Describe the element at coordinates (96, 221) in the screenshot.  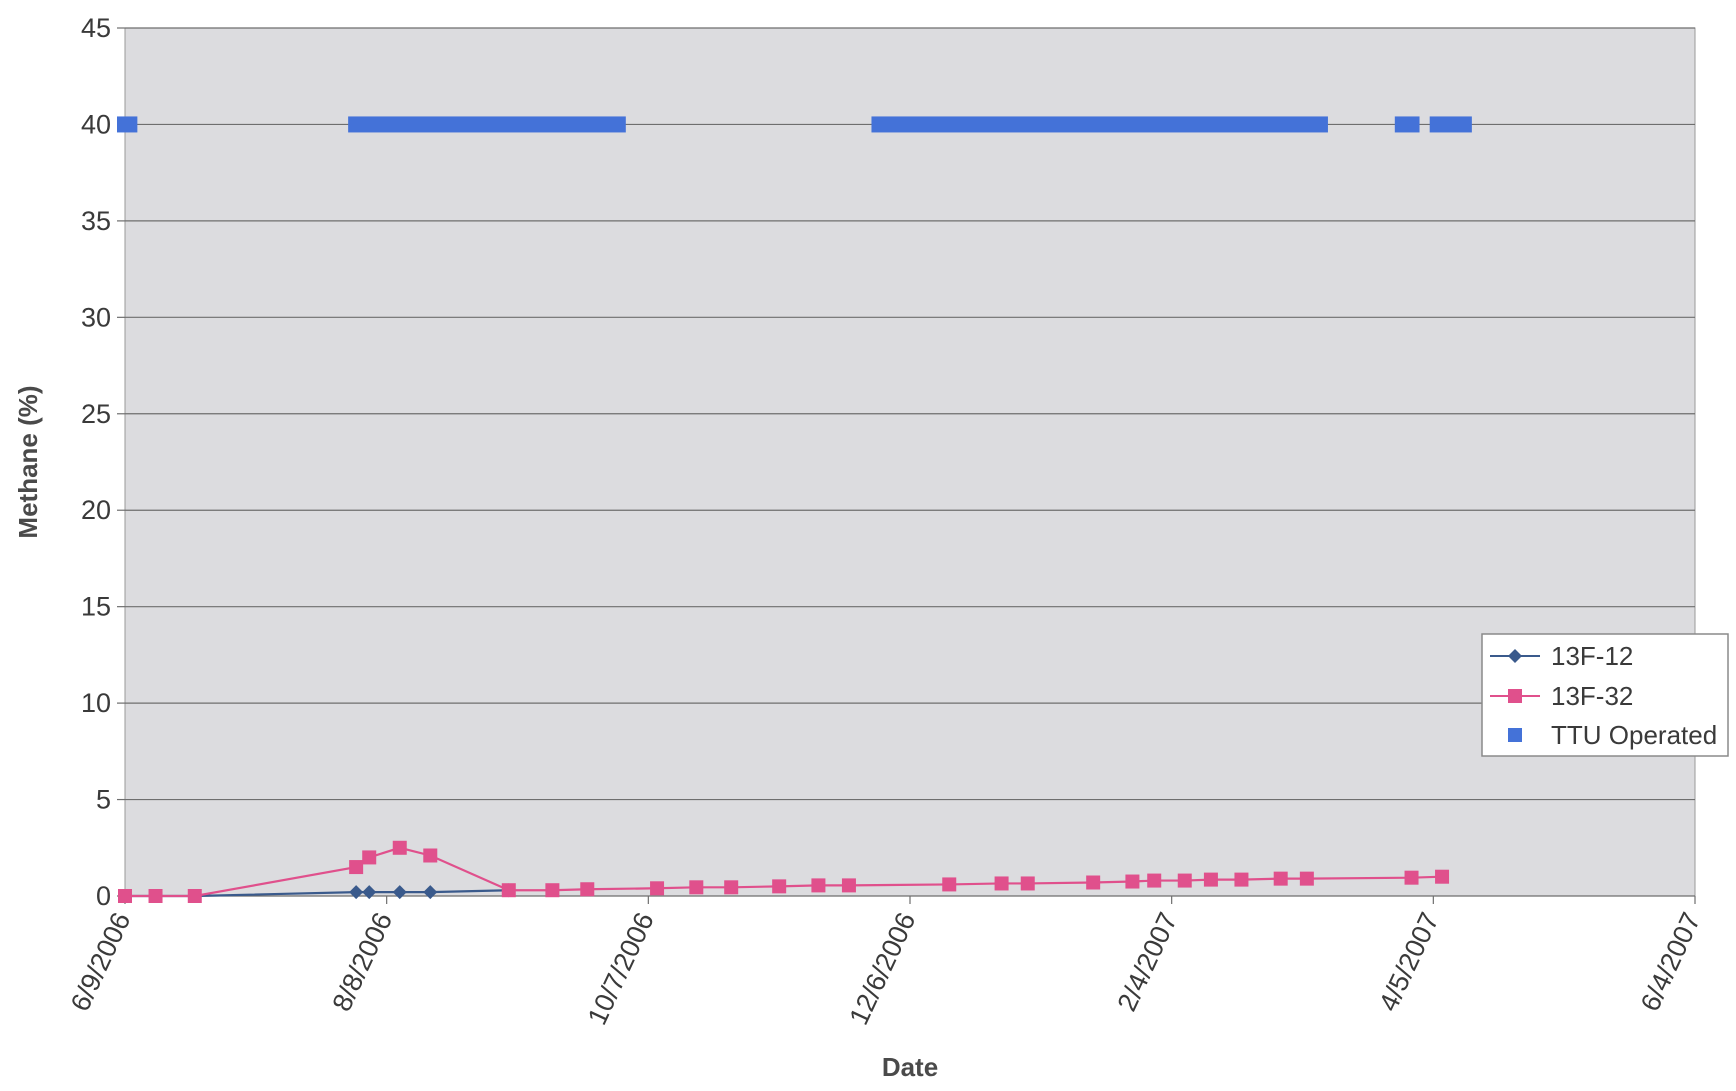
I see `y-tick-label: 35` at that location.